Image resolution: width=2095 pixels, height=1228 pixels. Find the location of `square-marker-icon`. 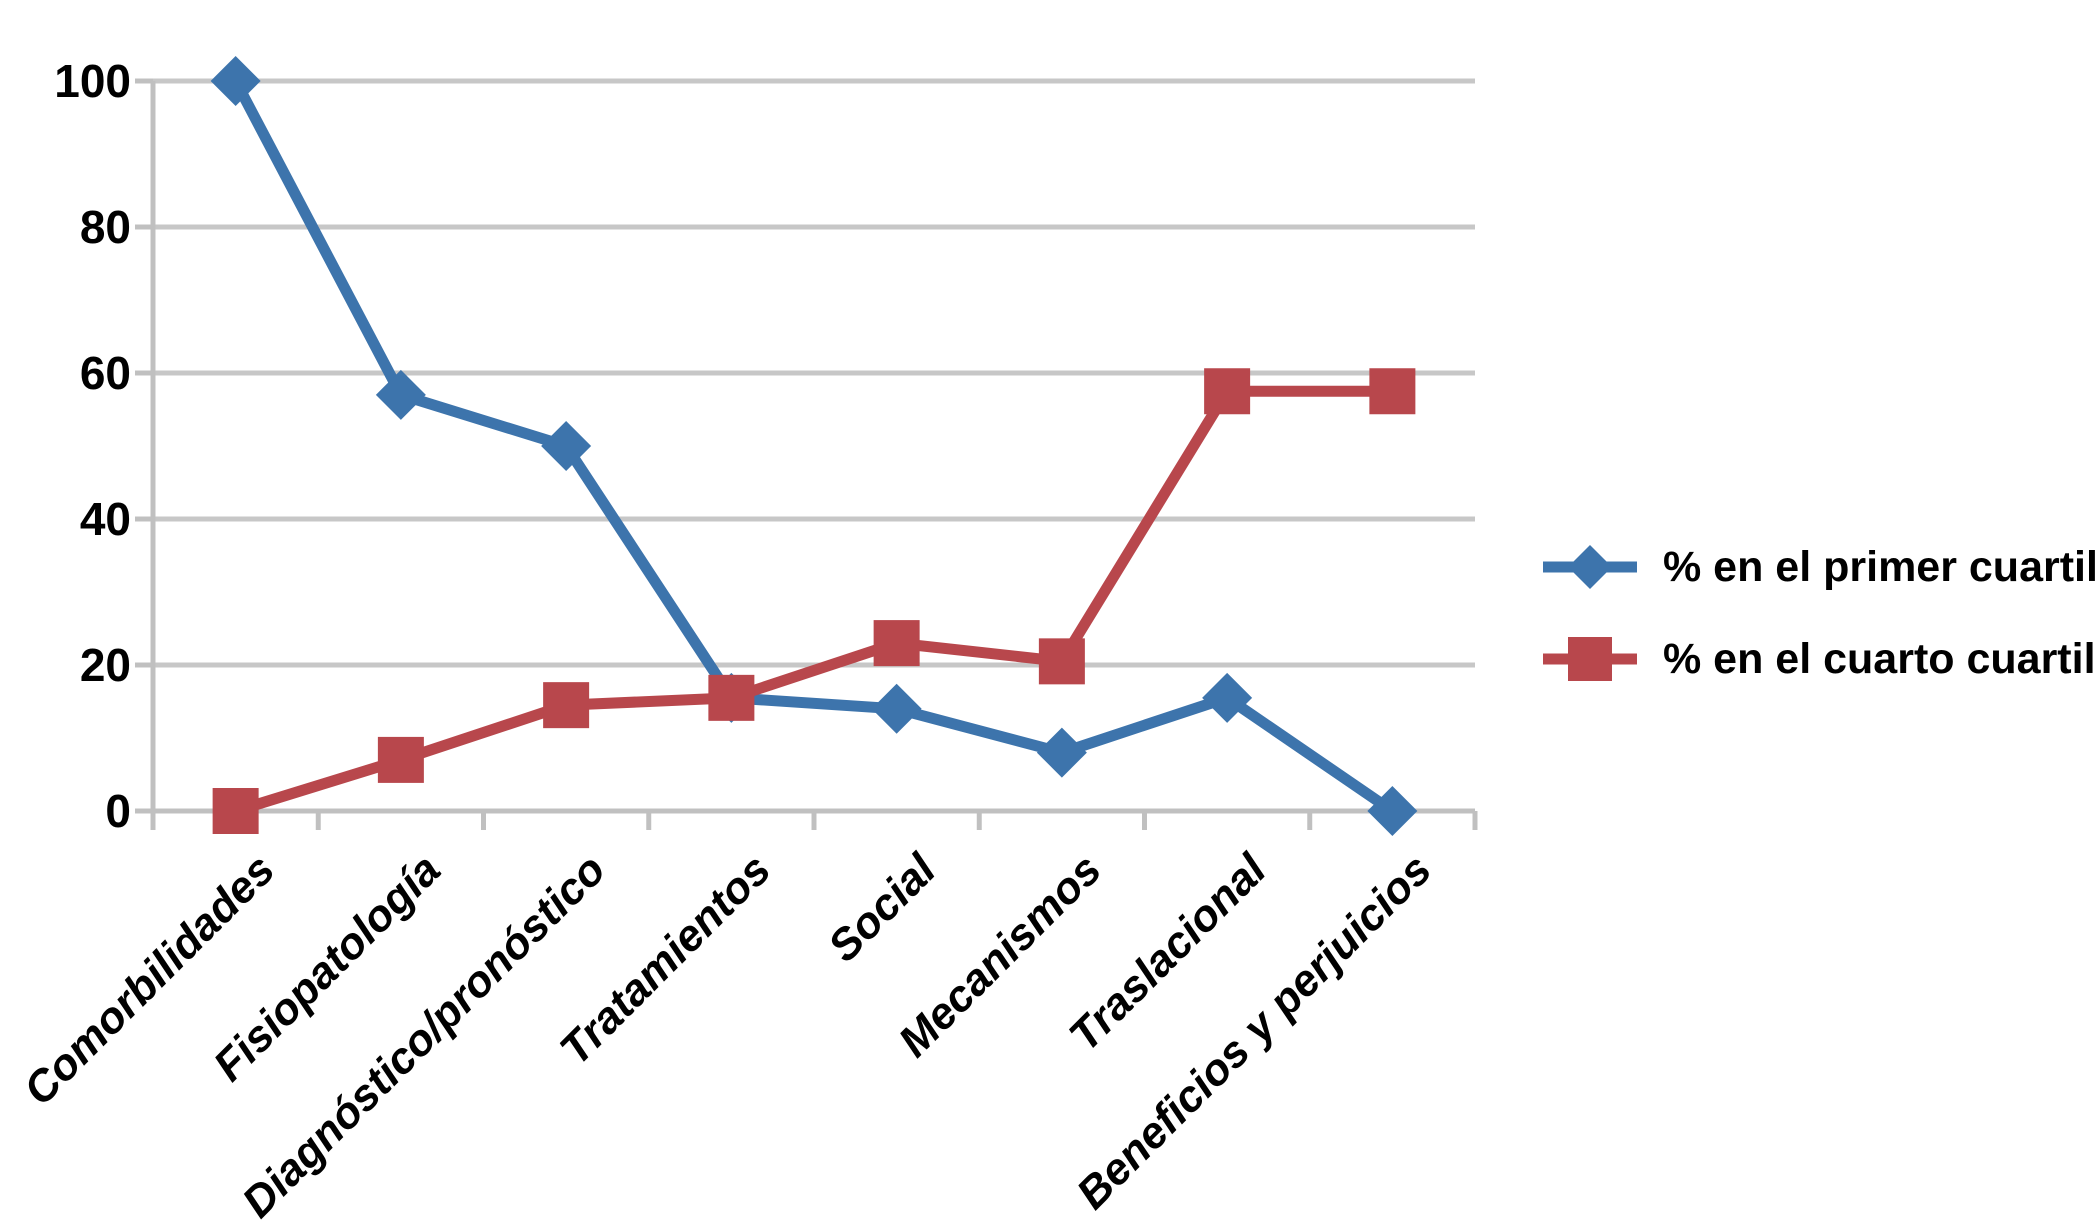

square-marker-icon is located at coordinates (1590, 659).